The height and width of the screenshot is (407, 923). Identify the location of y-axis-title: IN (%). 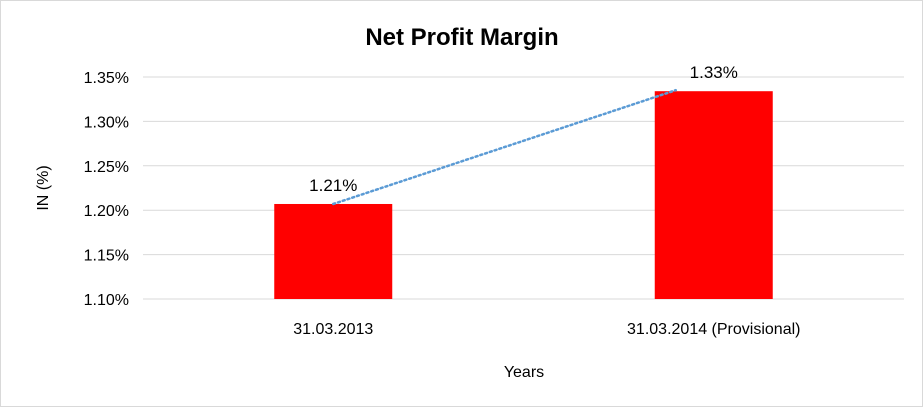
(43, 187).